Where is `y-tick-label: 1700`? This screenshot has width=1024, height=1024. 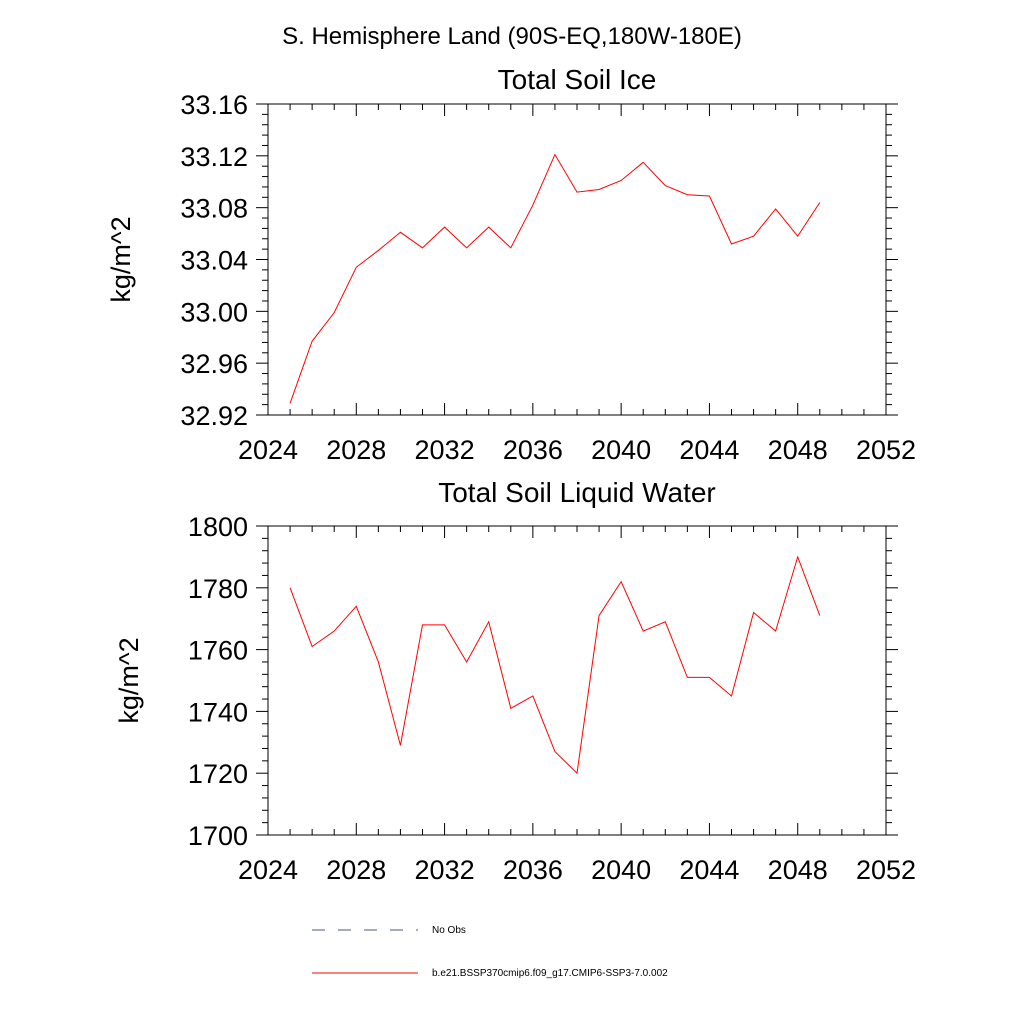 y-tick-label: 1700 is located at coordinates (218, 836).